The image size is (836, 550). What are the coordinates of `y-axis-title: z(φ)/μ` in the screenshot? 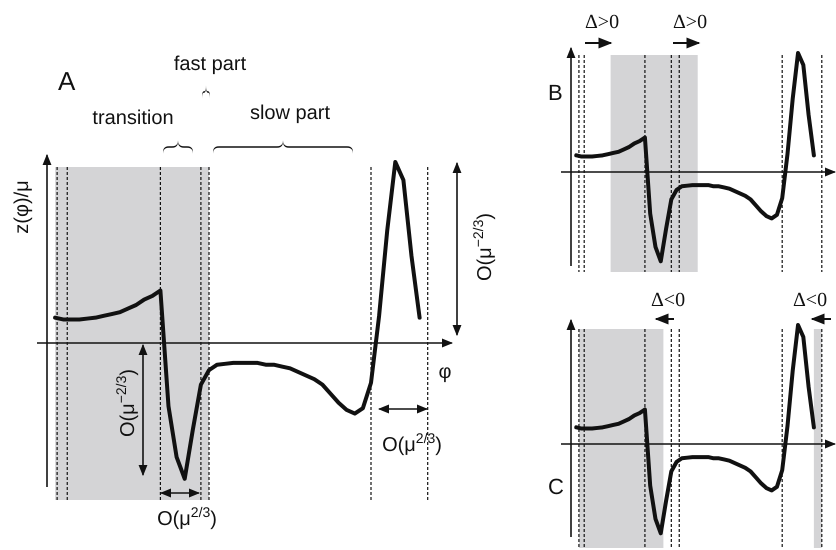 It's located at (22, 207).